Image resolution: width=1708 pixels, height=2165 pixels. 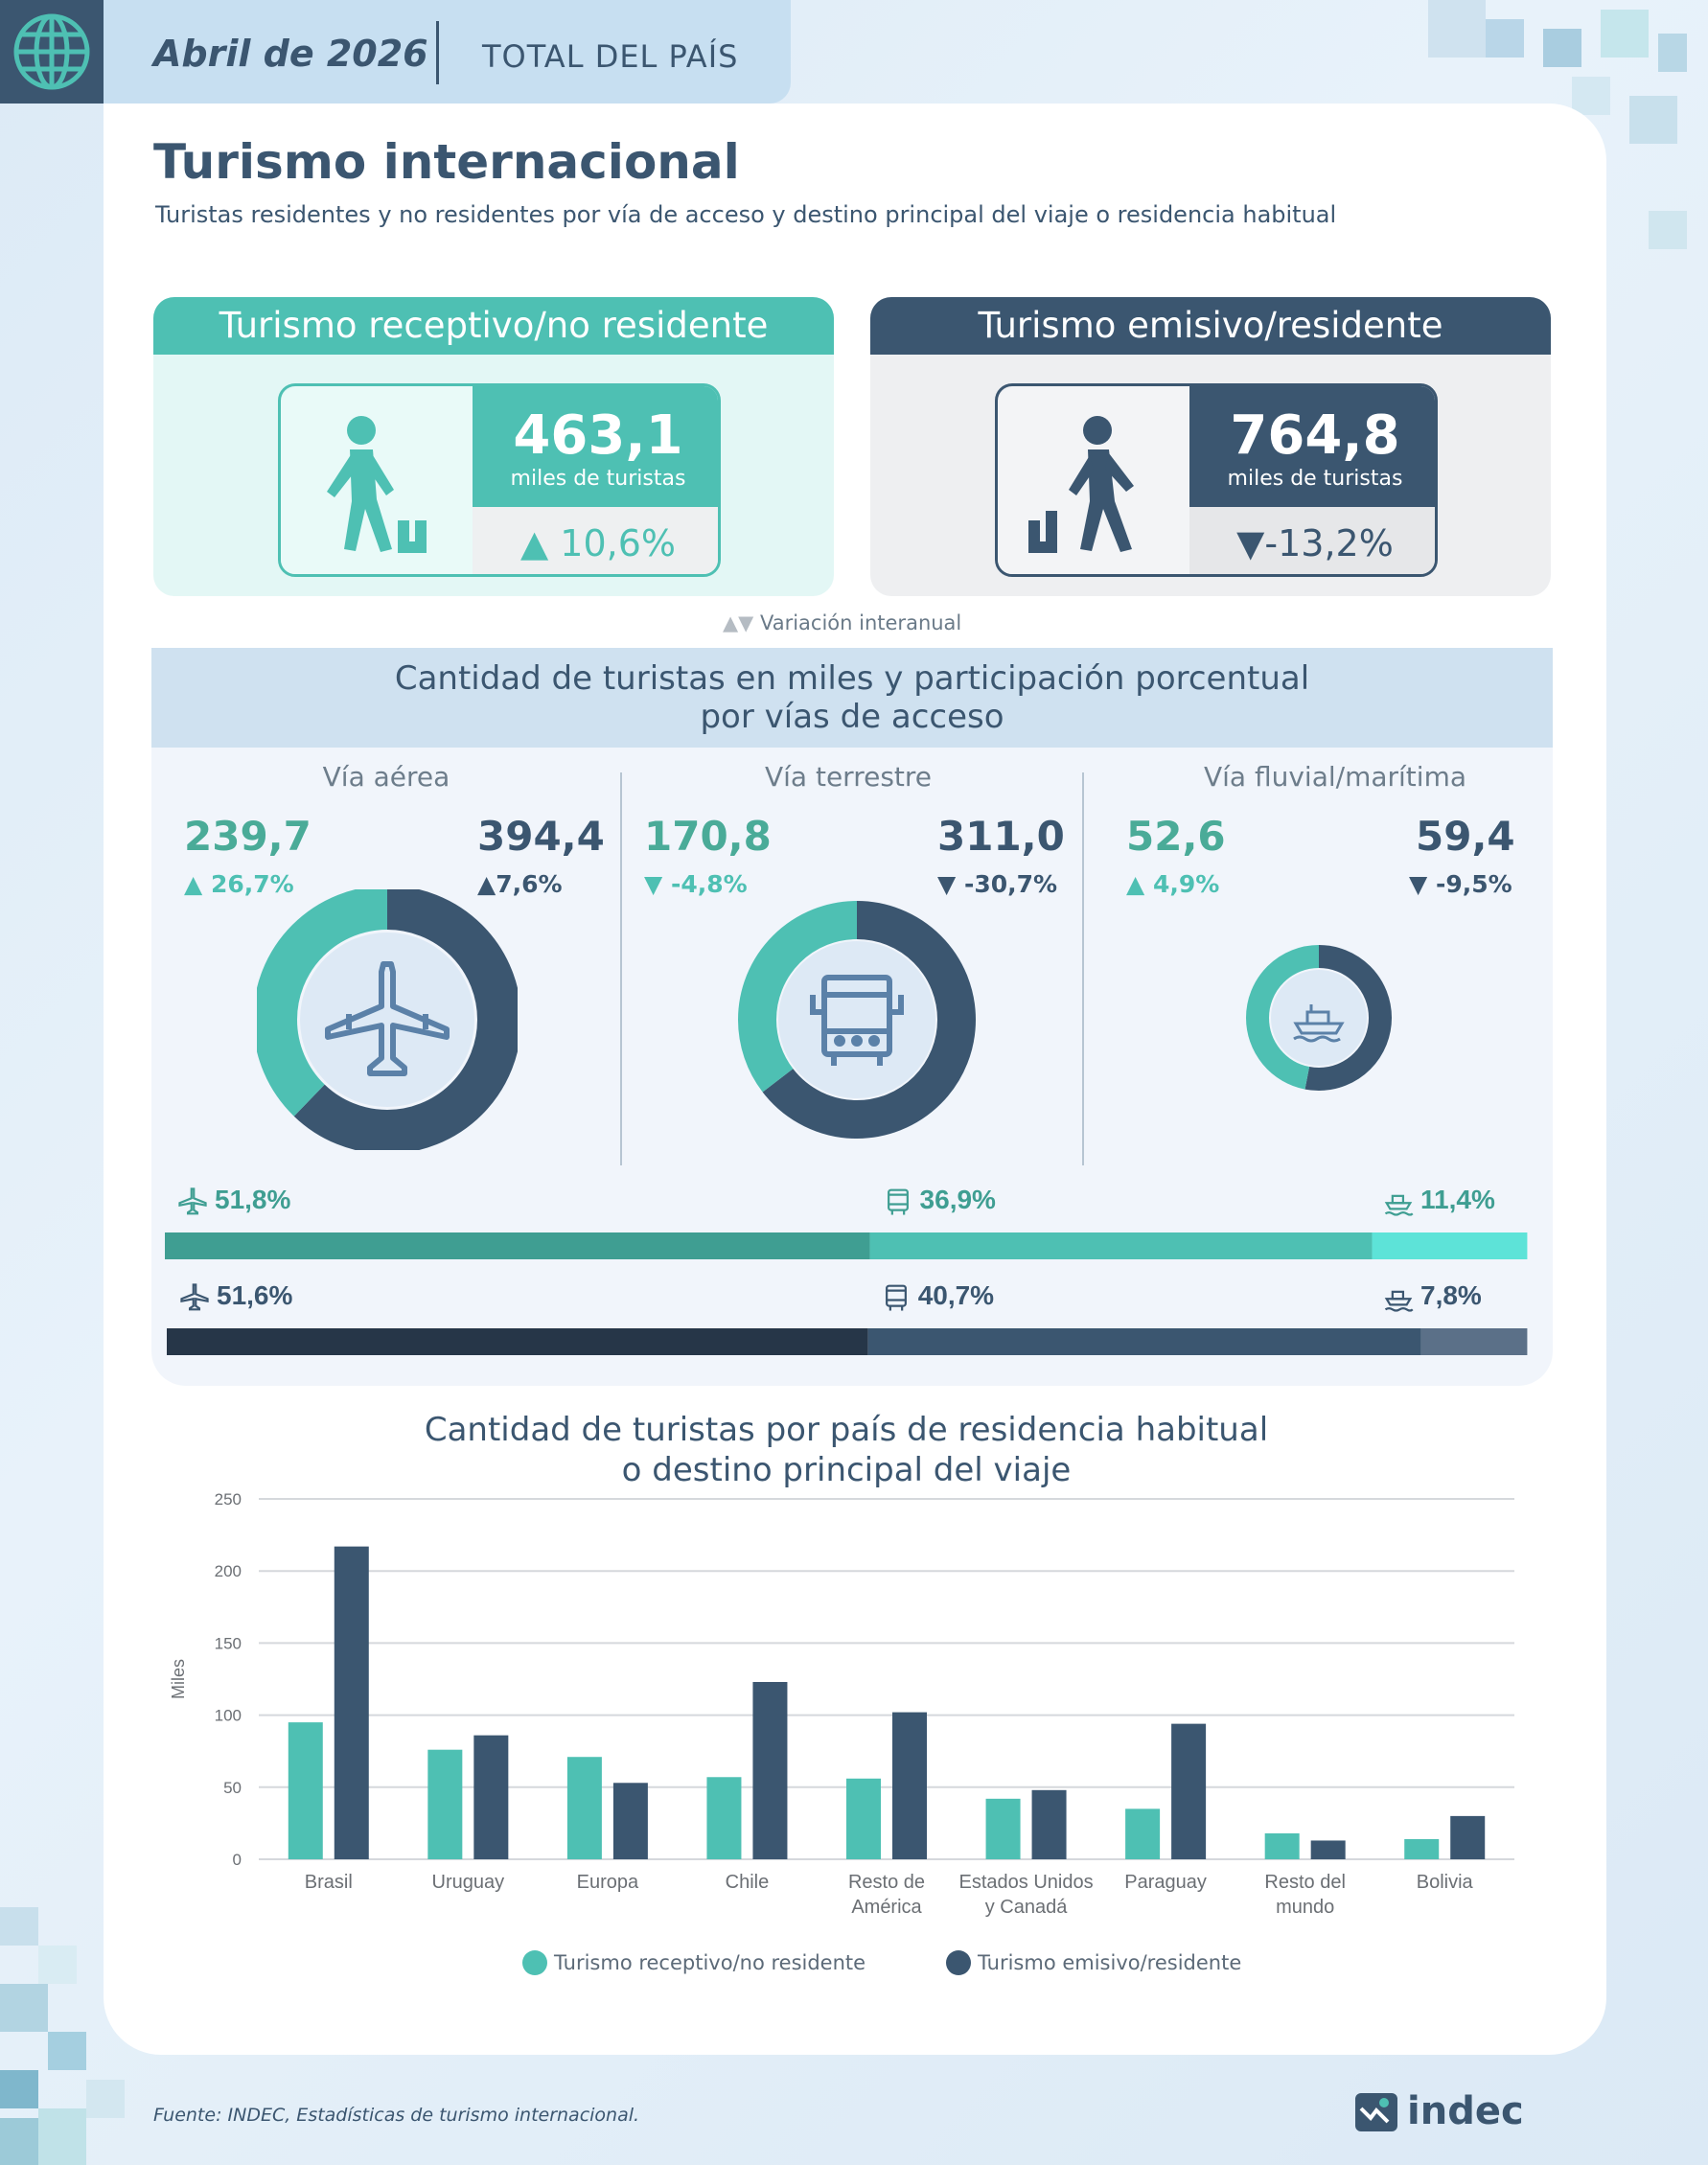 I want to click on share-bar-emisivo, so click(x=847, y=1341).